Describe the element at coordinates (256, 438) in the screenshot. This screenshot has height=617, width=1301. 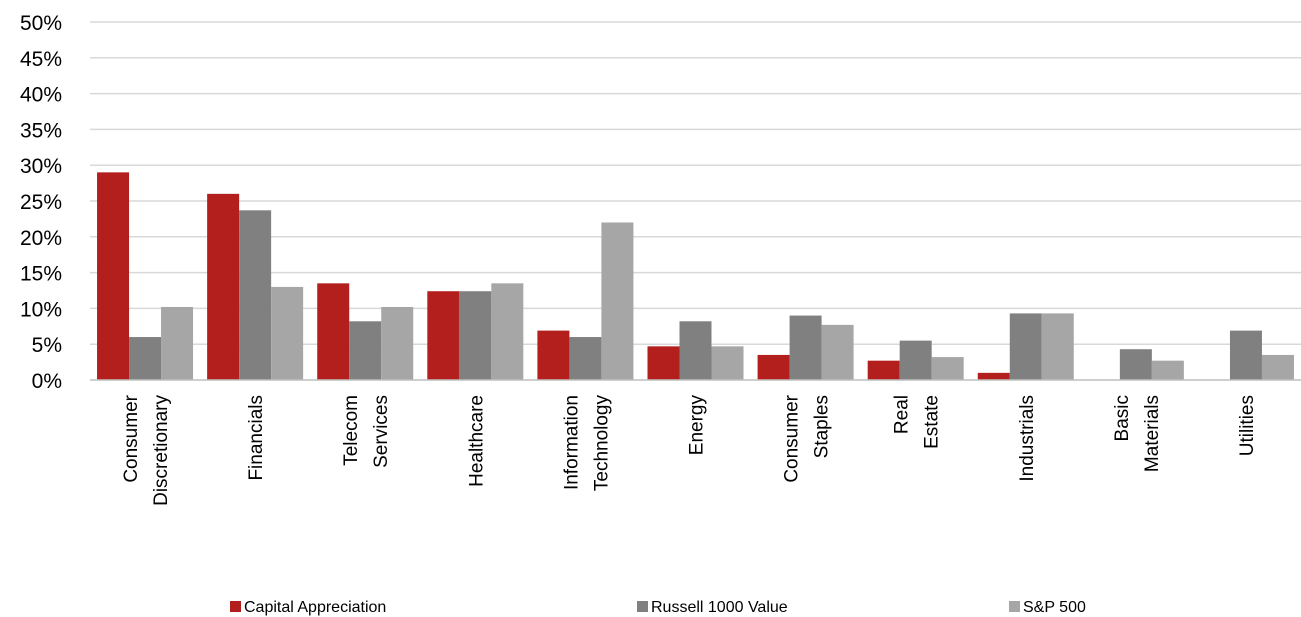
I see `category-label: Financials` at that location.